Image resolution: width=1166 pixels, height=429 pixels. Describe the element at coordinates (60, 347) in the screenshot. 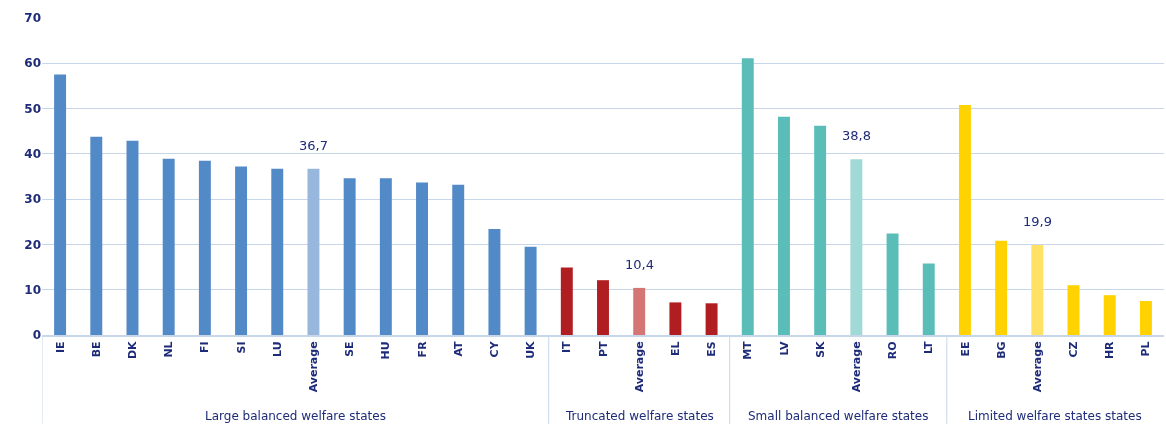

I see `x-tick-label: IE` at that location.